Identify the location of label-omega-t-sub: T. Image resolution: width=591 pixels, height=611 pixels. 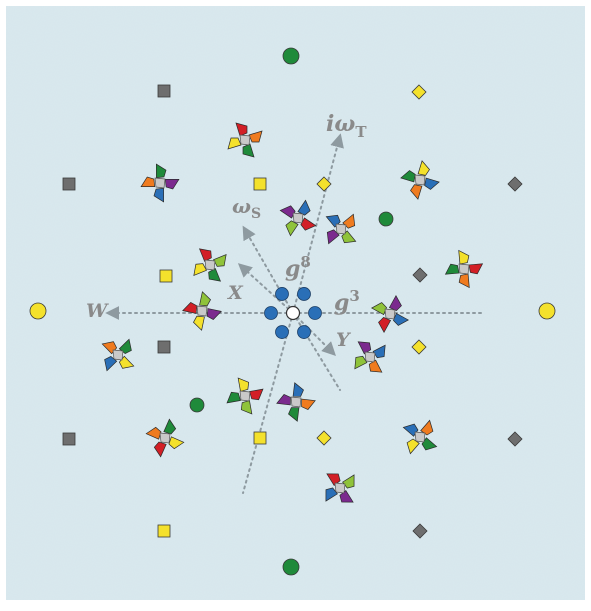
(361, 132).